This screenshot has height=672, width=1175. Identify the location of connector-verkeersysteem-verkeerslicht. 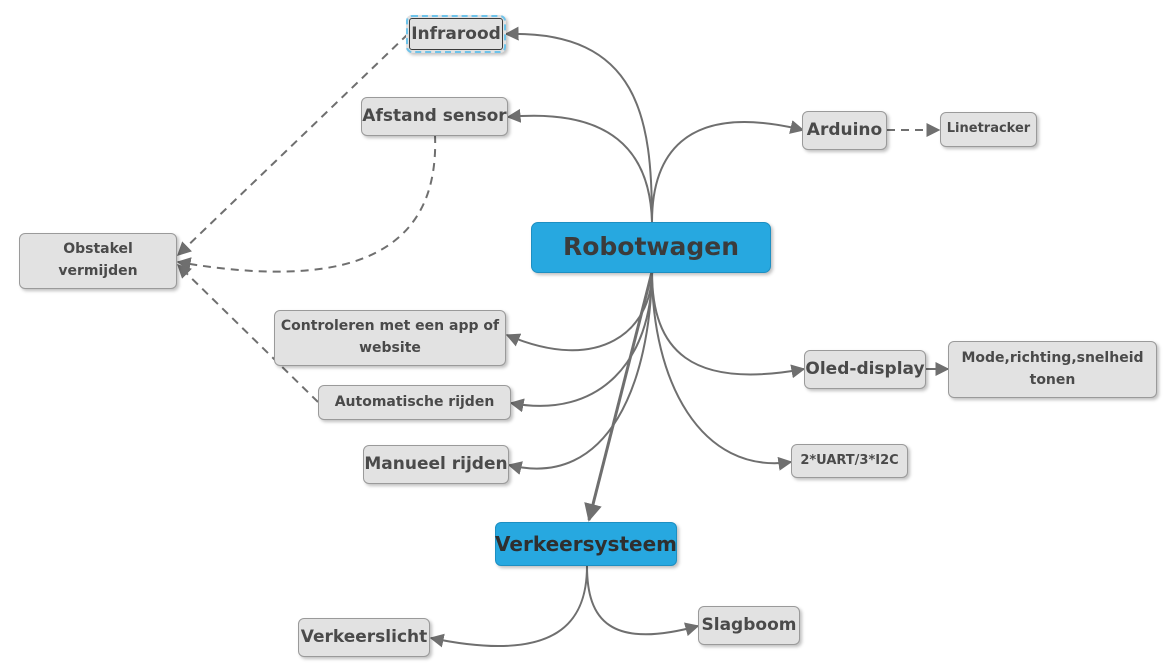
(508, 606).